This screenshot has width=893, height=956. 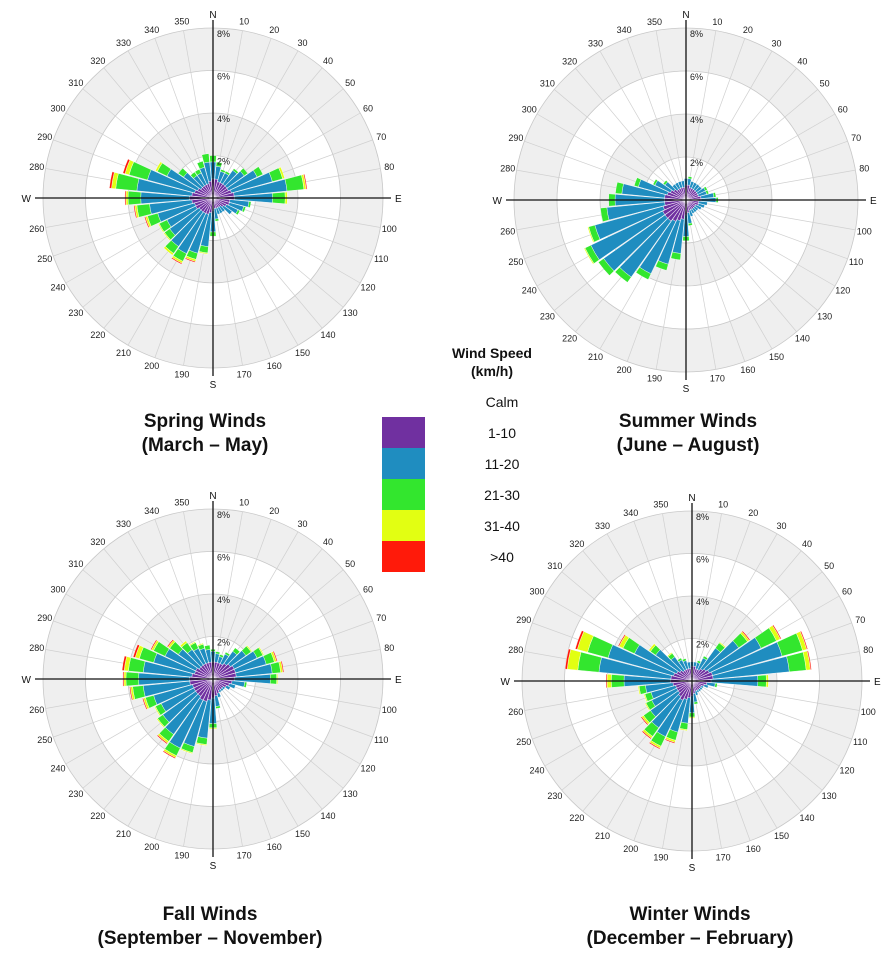 I want to click on angle-label: 300, so click(x=529, y=110).